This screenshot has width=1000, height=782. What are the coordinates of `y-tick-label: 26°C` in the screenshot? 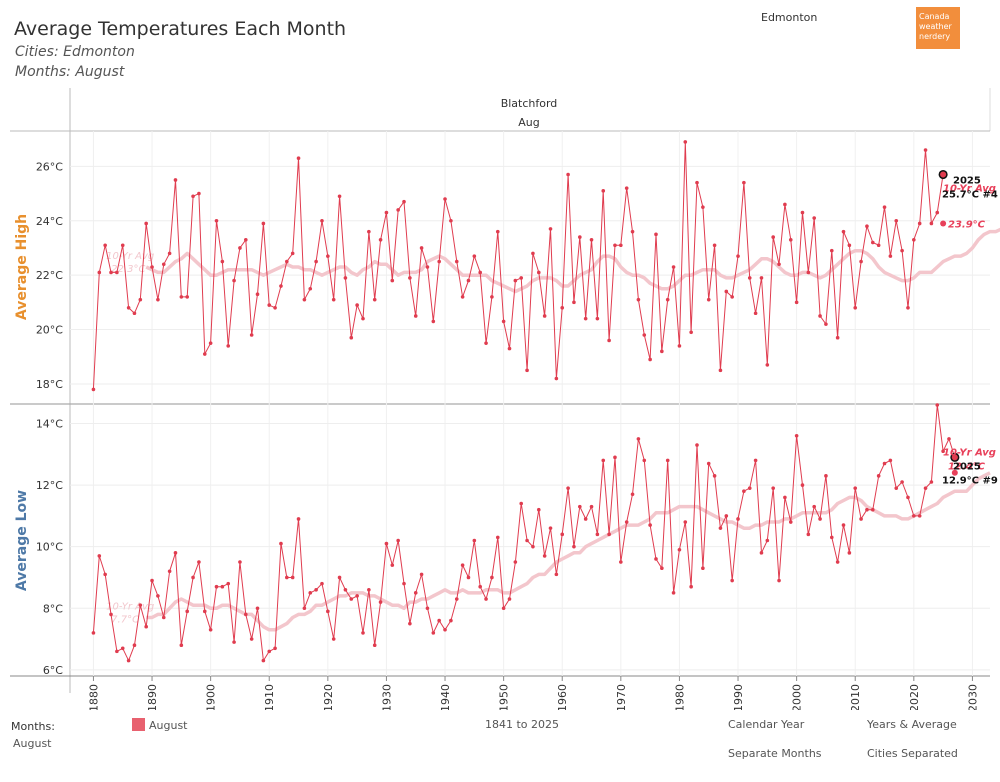 It's located at (49, 166).